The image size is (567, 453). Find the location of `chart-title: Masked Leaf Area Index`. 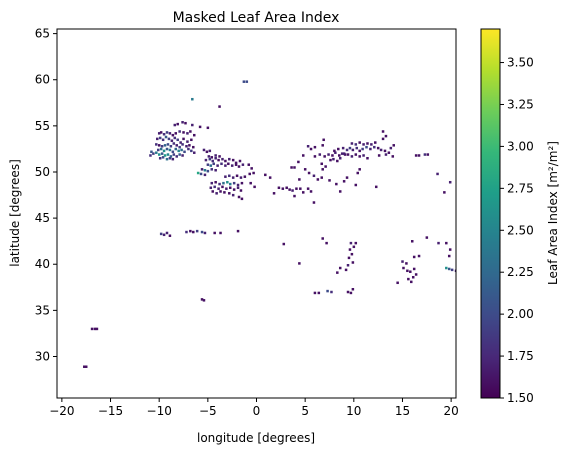

chart-title: Masked Leaf Area Index is located at coordinates (256, 18).